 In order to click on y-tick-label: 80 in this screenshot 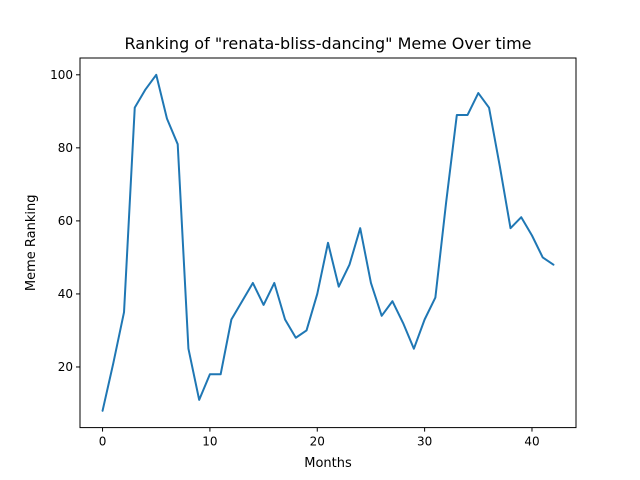, I will do `click(65, 148)`.